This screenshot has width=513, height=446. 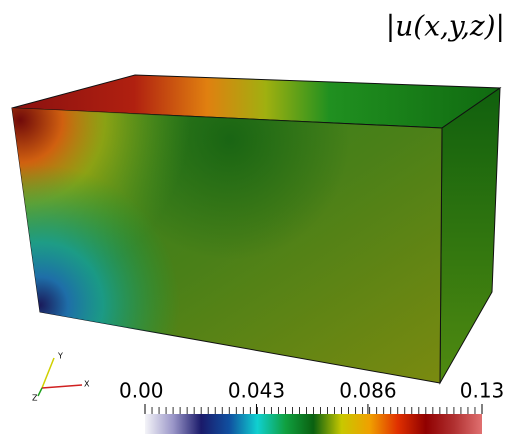 What do you see at coordinates (367, 391) in the screenshot?
I see `tick-label: 0.086` at bounding box center [367, 391].